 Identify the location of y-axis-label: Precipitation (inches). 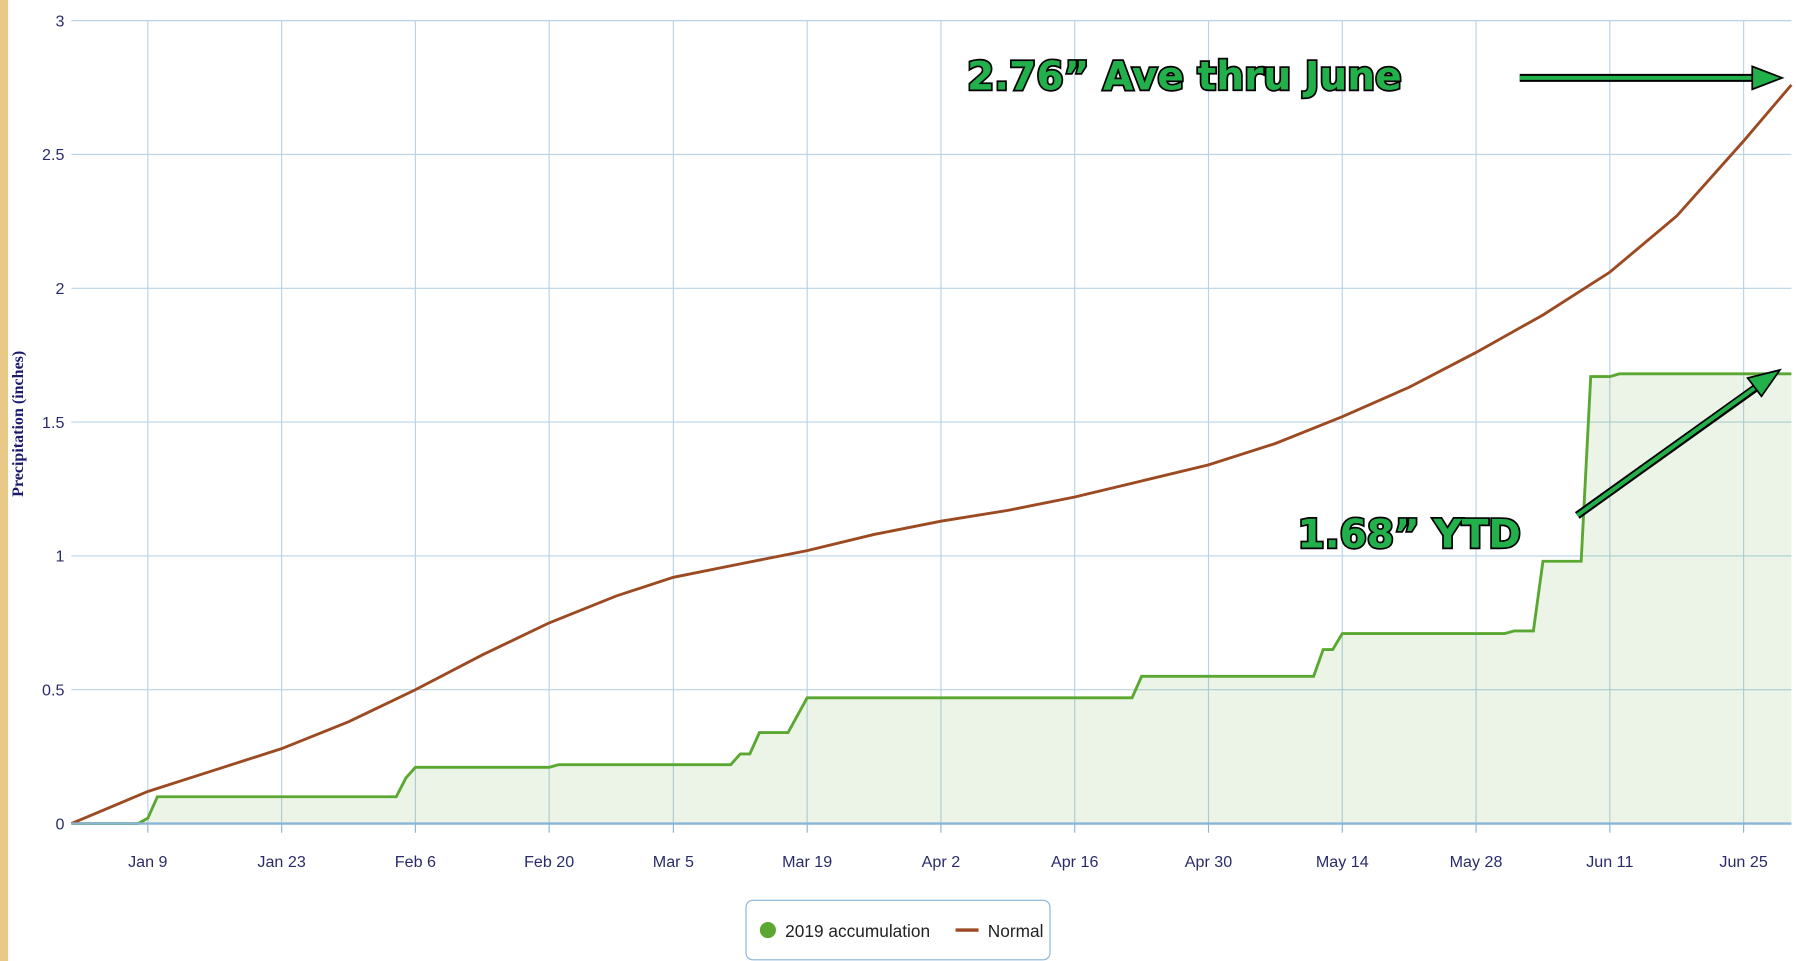
(18, 424).